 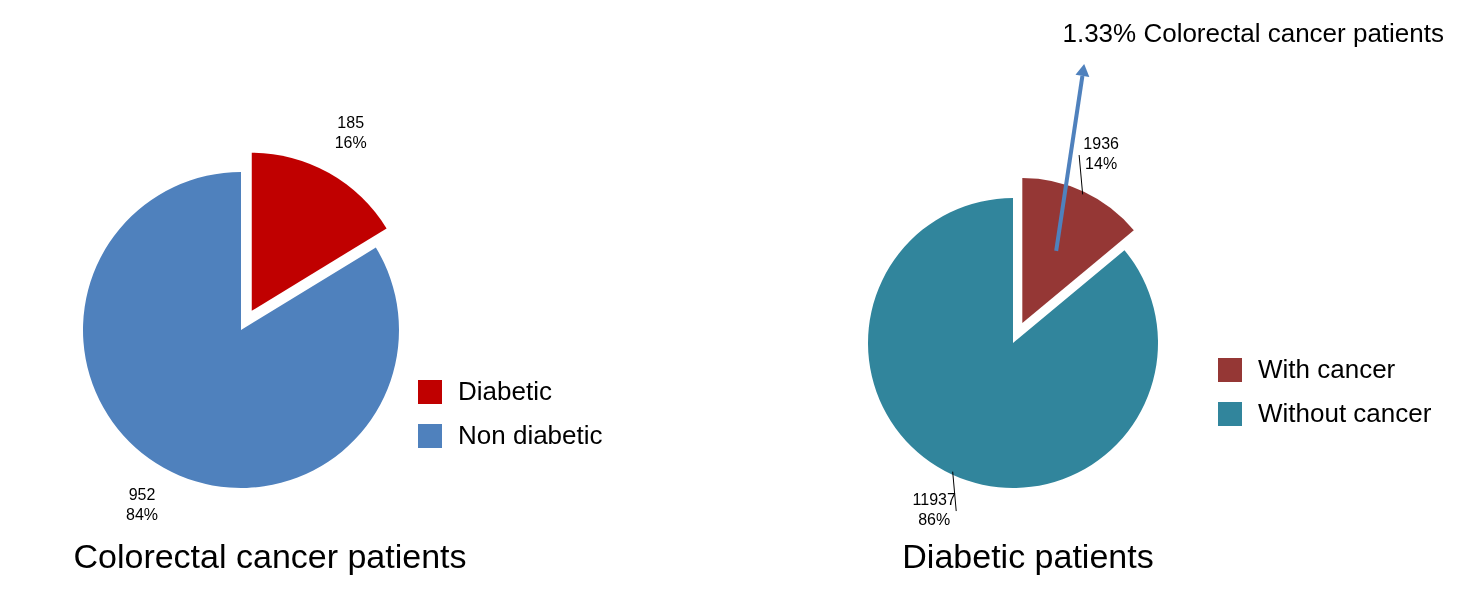 I want to click on legend-label: With cancer, so click(x=1327, y=369).